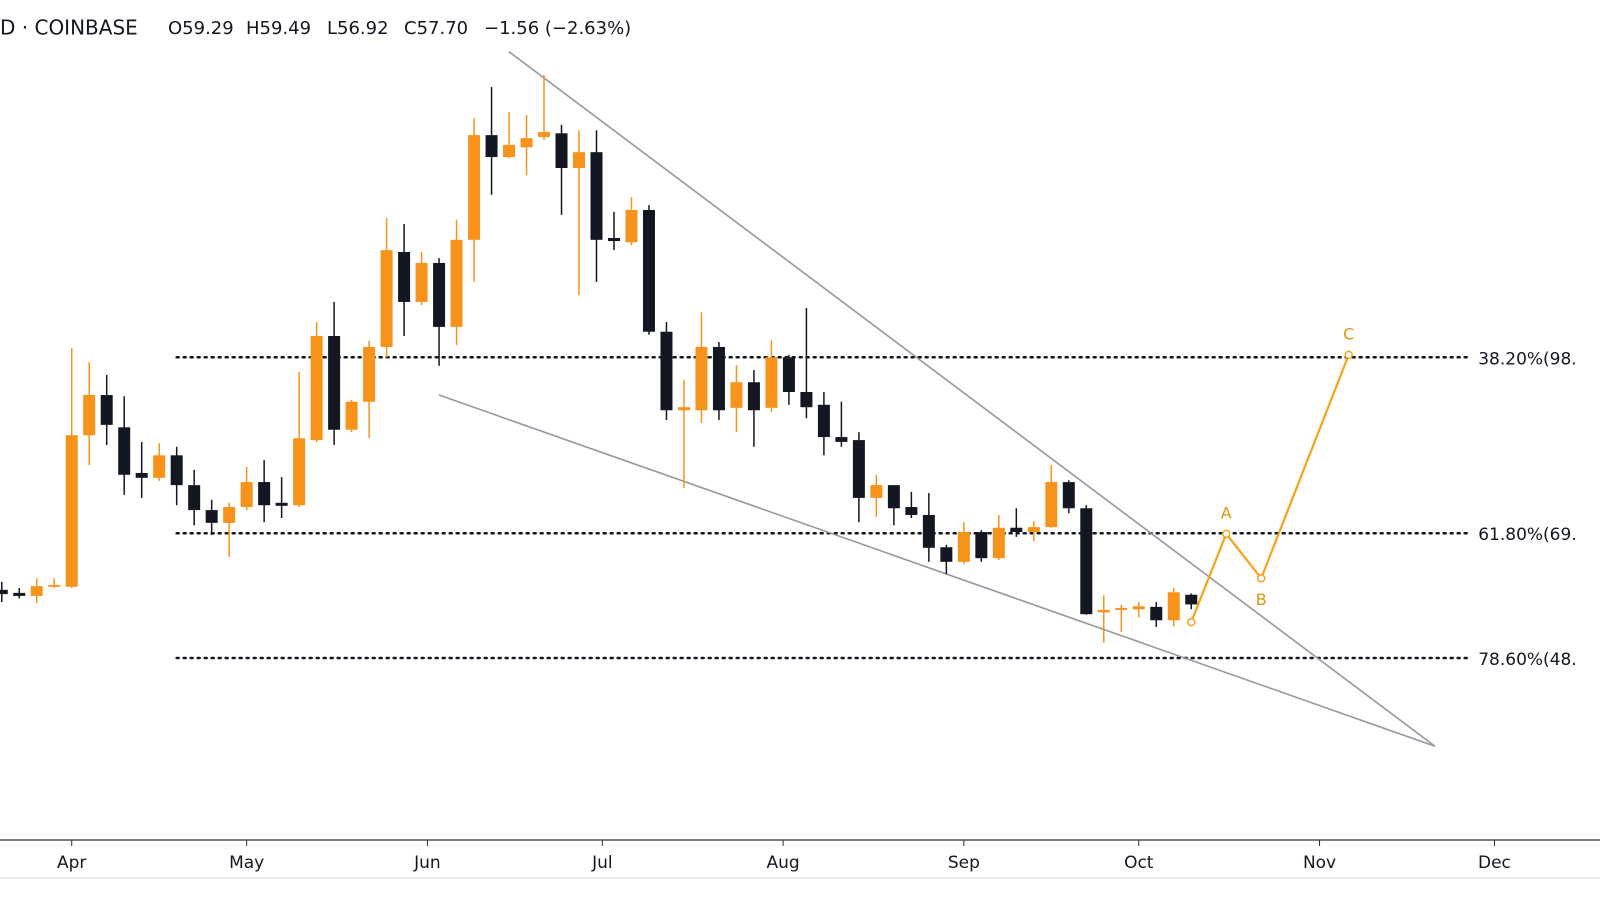  Describe the element at coordinates (1527, 660) in the screenshot. I see `fib-level-label: 78.60%(48.` at that location.